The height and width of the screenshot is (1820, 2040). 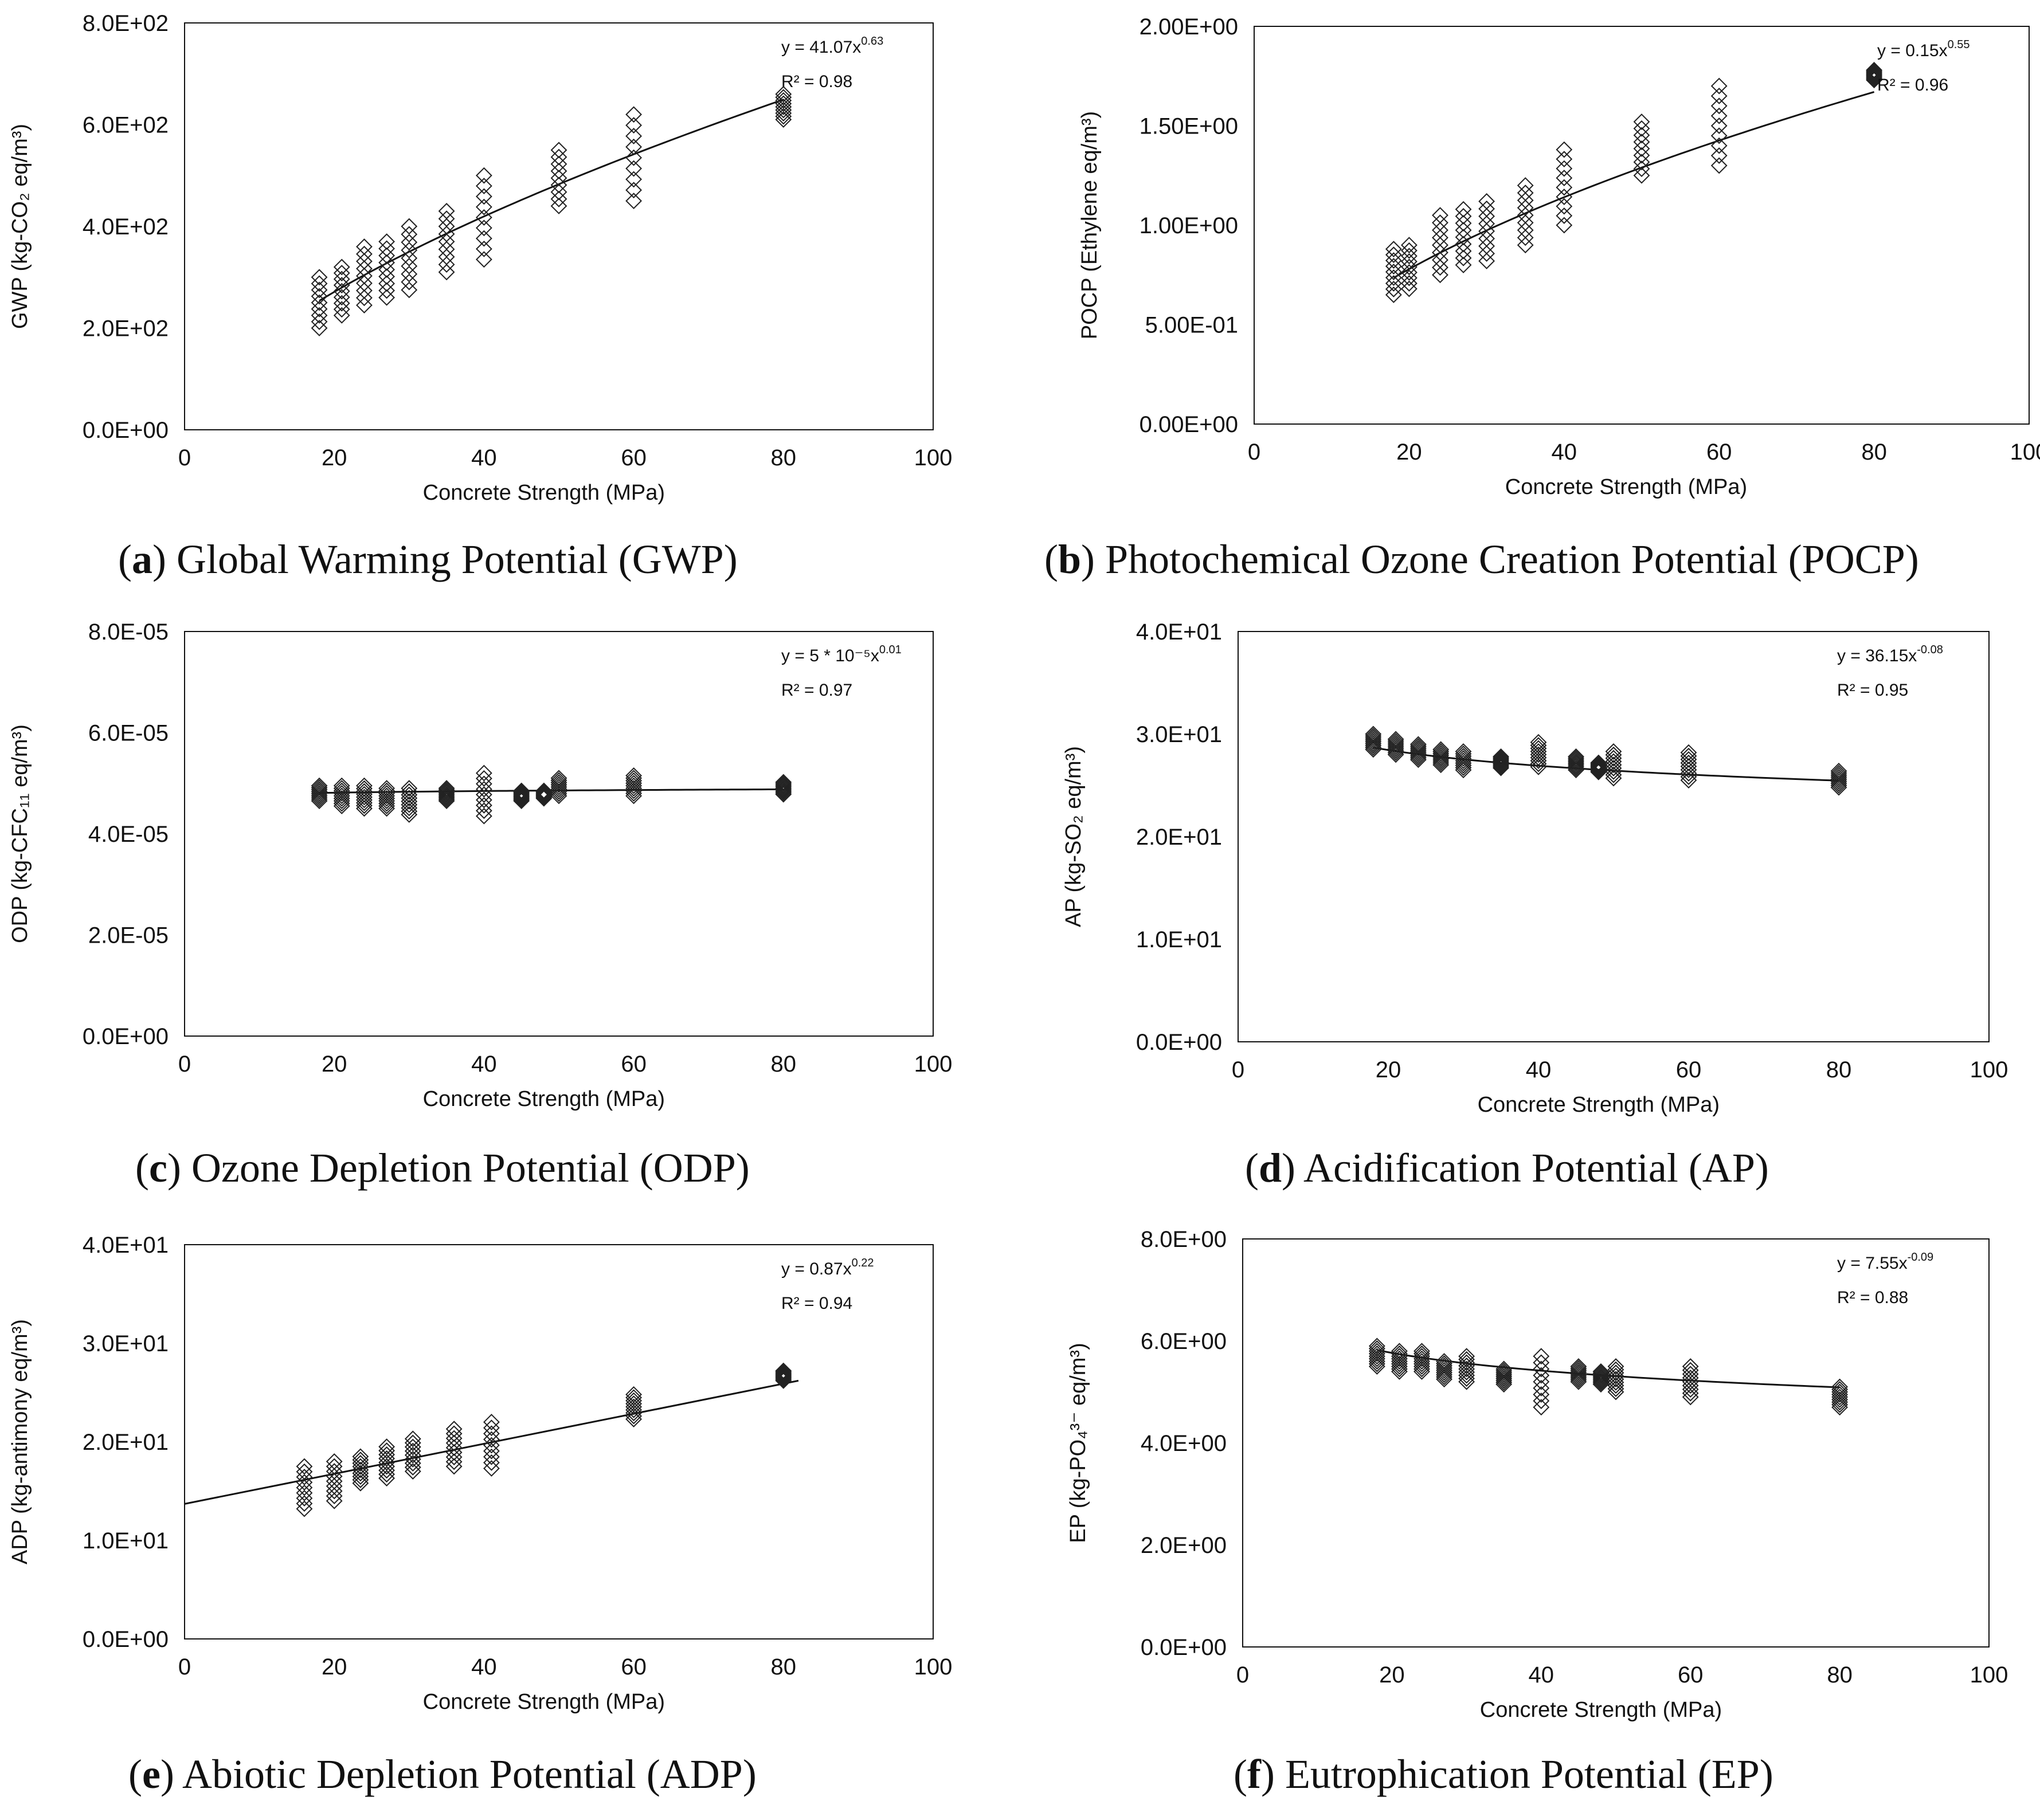 What do you see at coordinates (1616, 1443) in the screenshot?
I see `plot-area` at bounding box center [1616, 1443].